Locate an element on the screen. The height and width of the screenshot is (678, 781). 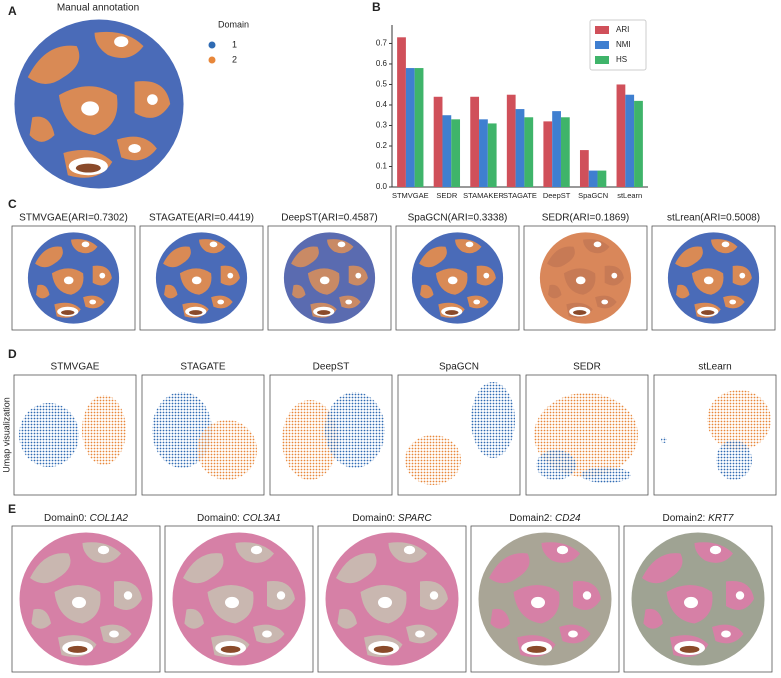
y-tick-label: 0.0 is located at coordinates (382, 186).